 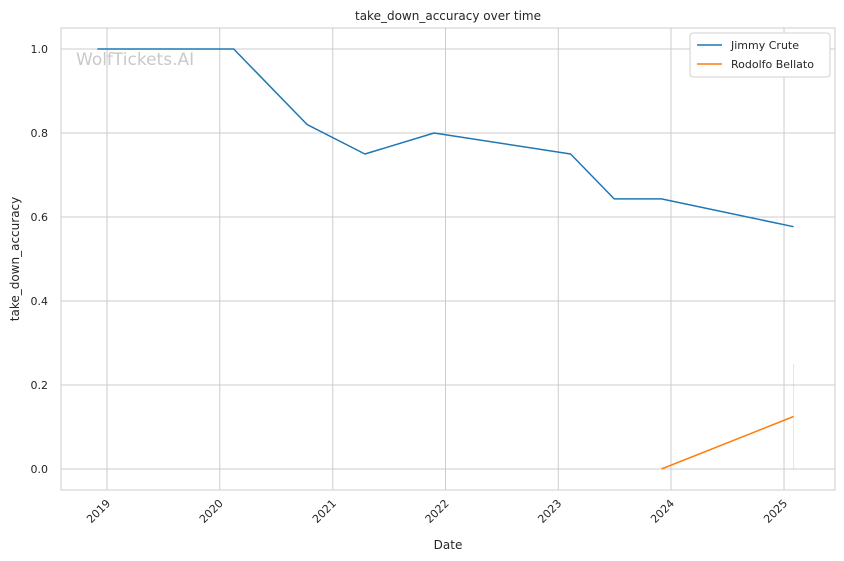 I want to click on x-tick-label-2021: 2021, so click(x=324, y=511).